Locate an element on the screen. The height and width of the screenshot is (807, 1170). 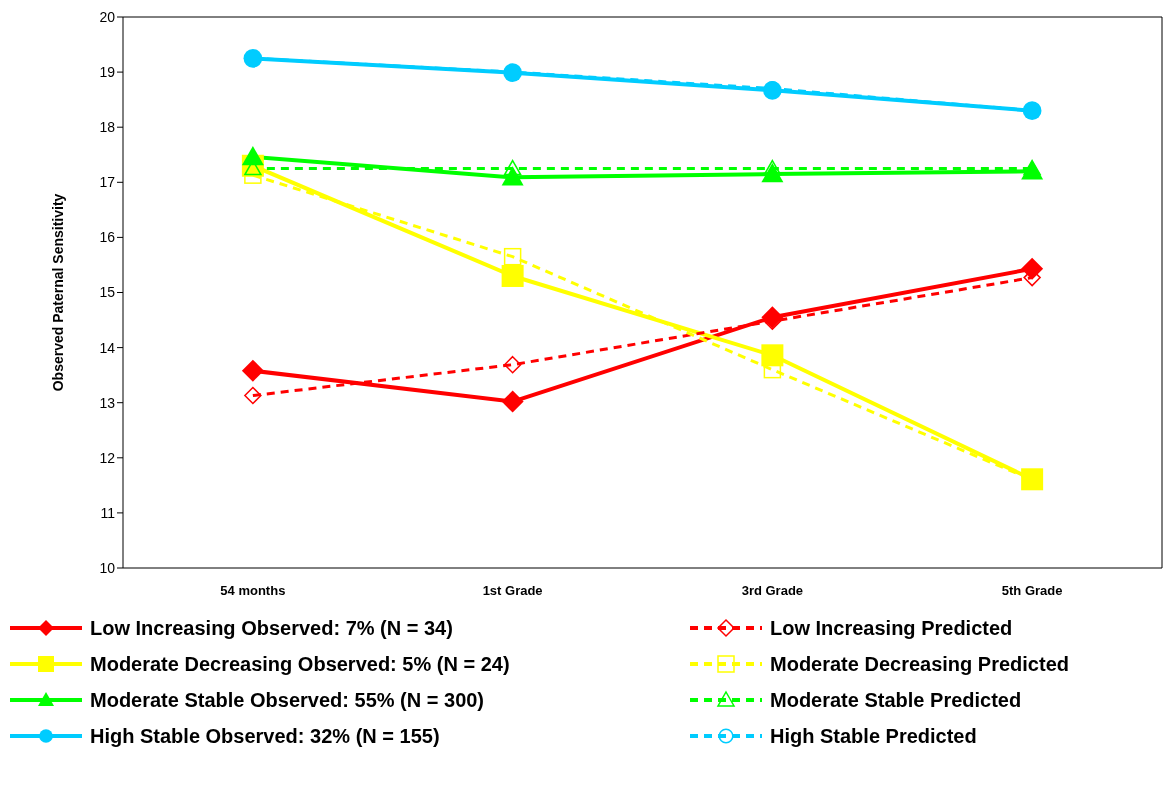
y-tick-label: 18 is located at coordinates (107, 127).